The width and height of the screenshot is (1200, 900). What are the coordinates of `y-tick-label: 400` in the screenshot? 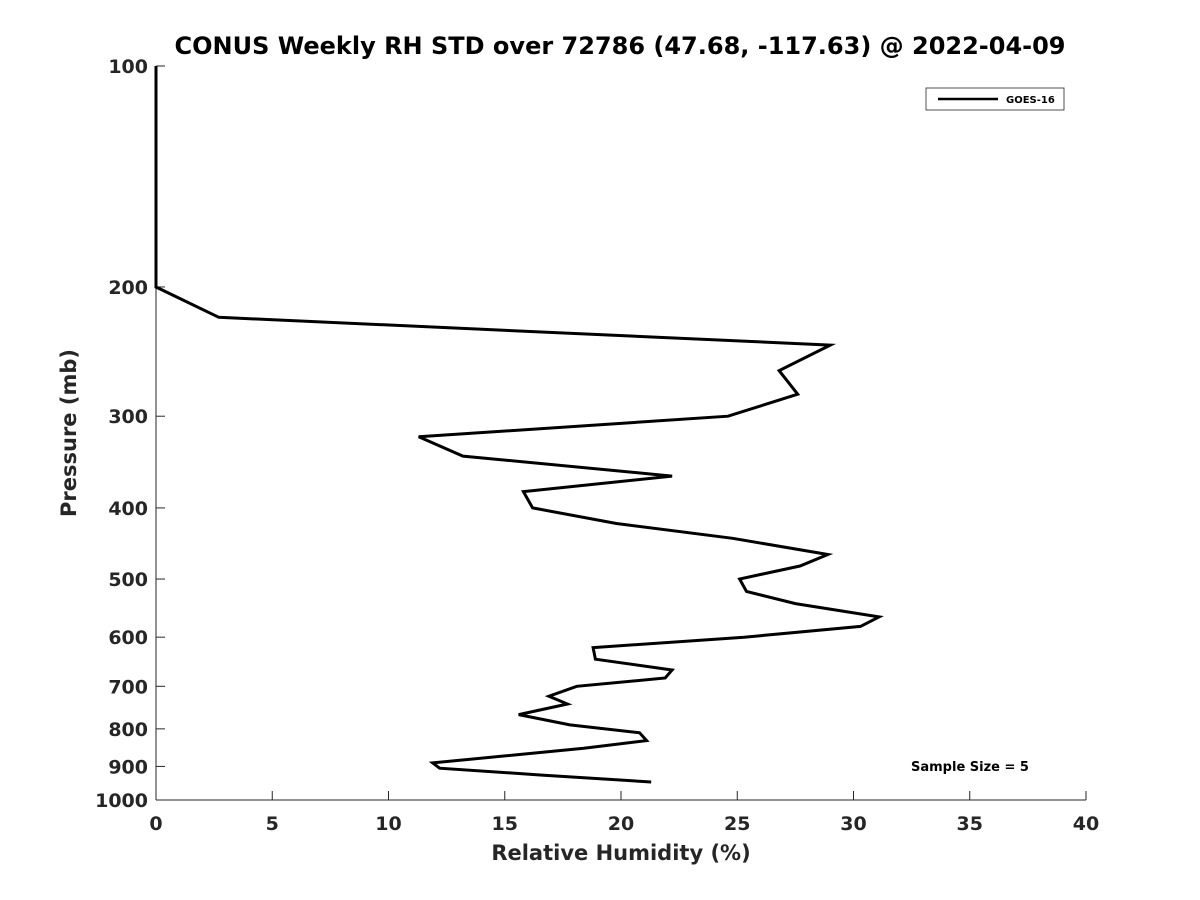 It's located at (128, 509).